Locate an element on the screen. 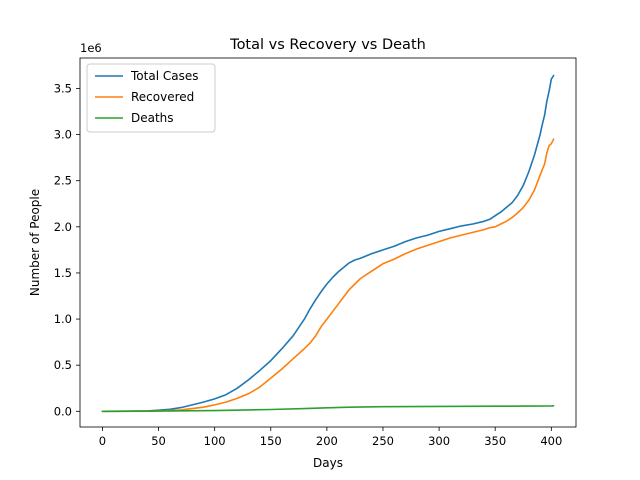 The width and height of the screenshot is (640, 480). x-tick-label: 350 is located at coordinates (495, 441).